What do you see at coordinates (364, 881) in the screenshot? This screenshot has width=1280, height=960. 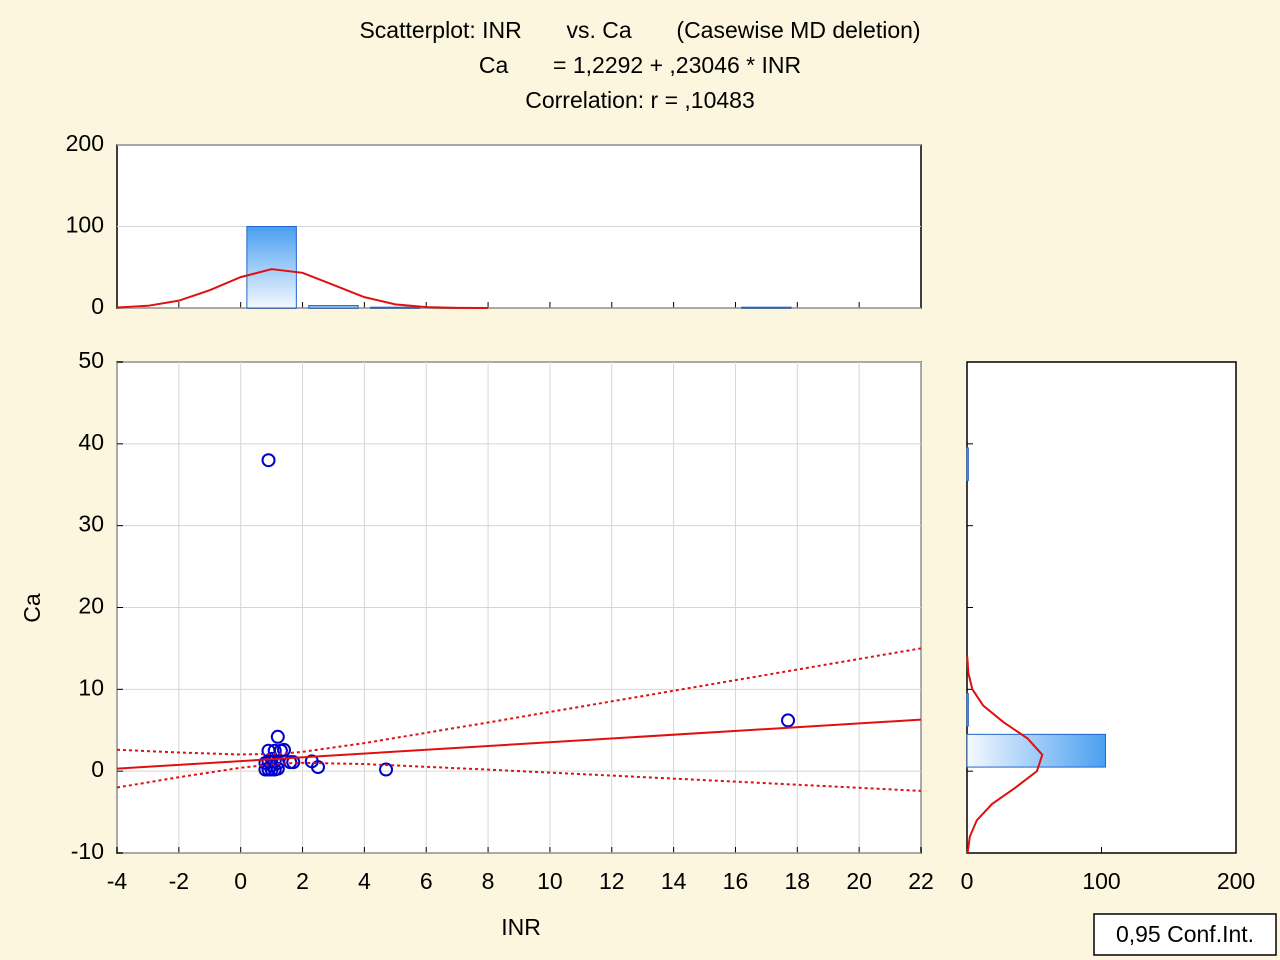 I see `x-tick-label: 4` at bounding box center [364, 881].